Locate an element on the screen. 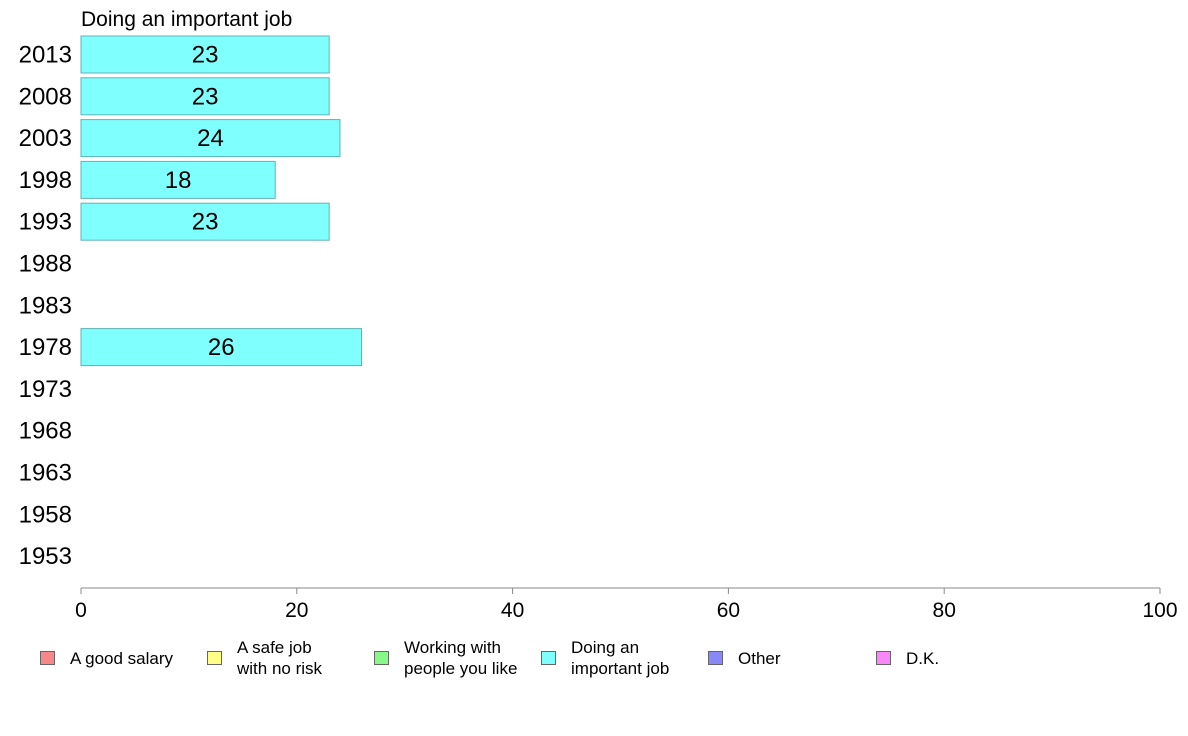 This screenshot has height=736, width=1188. y-tick-label: 2008 is located at coordinates (45, 96).